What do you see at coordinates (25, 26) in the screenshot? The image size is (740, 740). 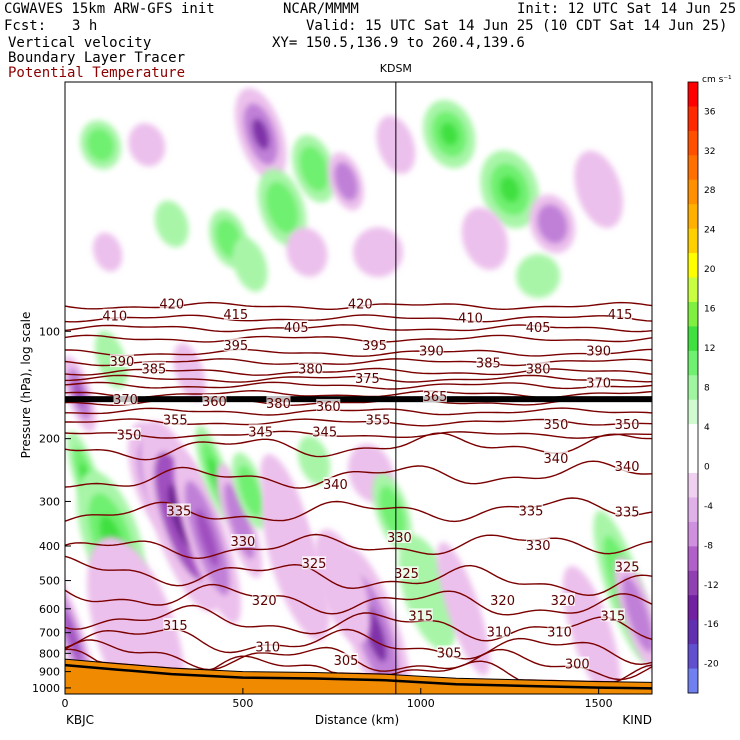 I see `header-fcst-label: Fcst:` at bounding box center [25, 26].